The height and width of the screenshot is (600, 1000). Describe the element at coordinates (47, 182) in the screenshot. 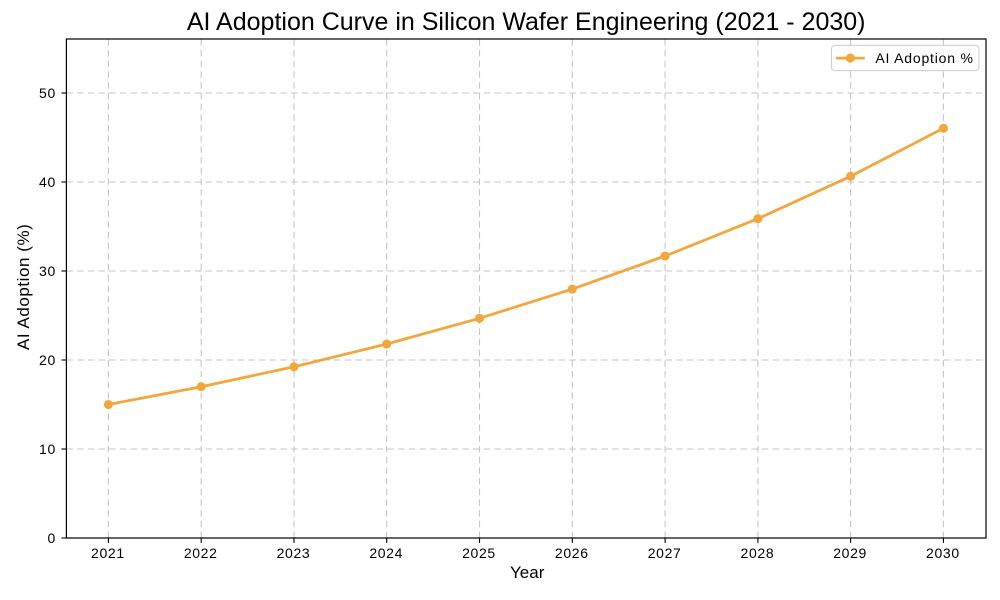

I see `svg-text: 40` at that location.